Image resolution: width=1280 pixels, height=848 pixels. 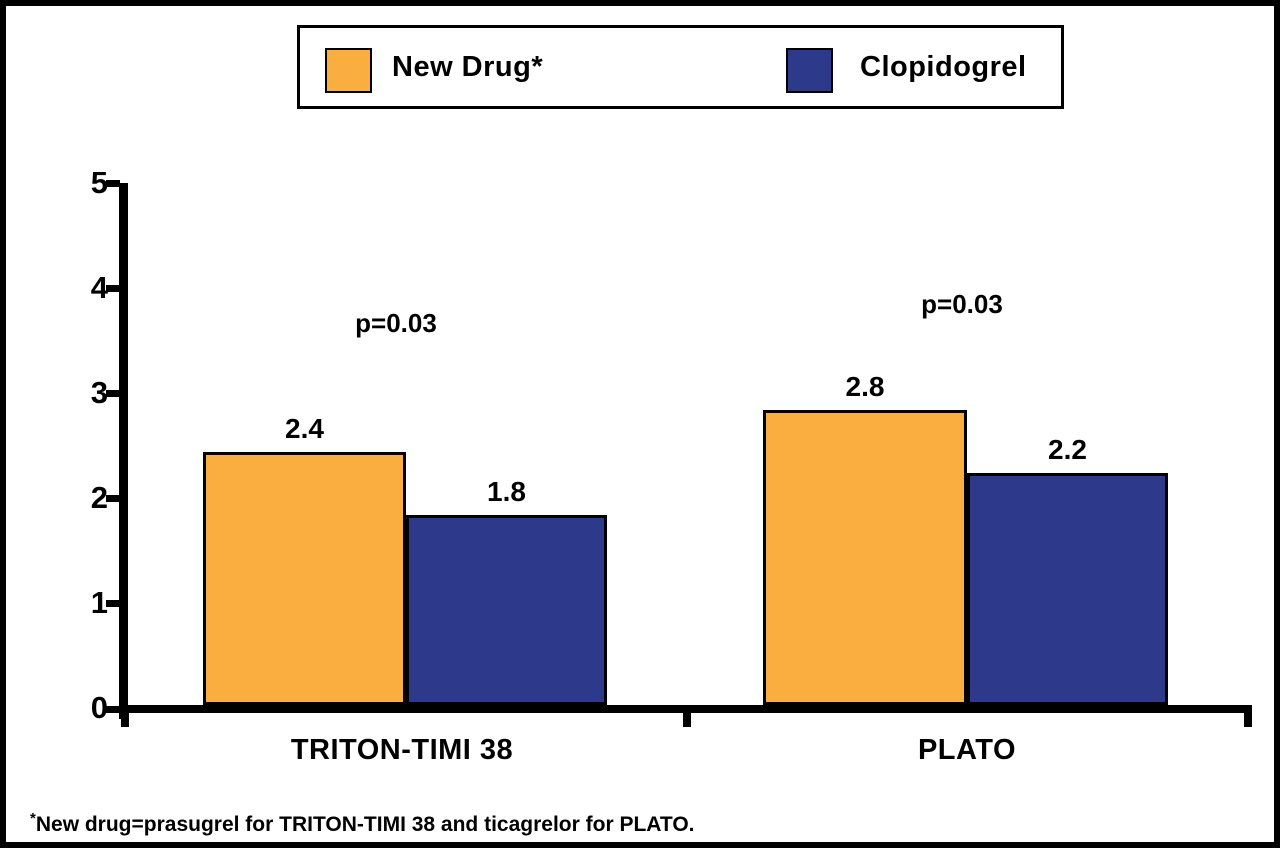 What do you see at coordinates (468, 67) in the screenshot?
I see `legend-label-new-drug: New Drug*` at bounding box center [468, 67].